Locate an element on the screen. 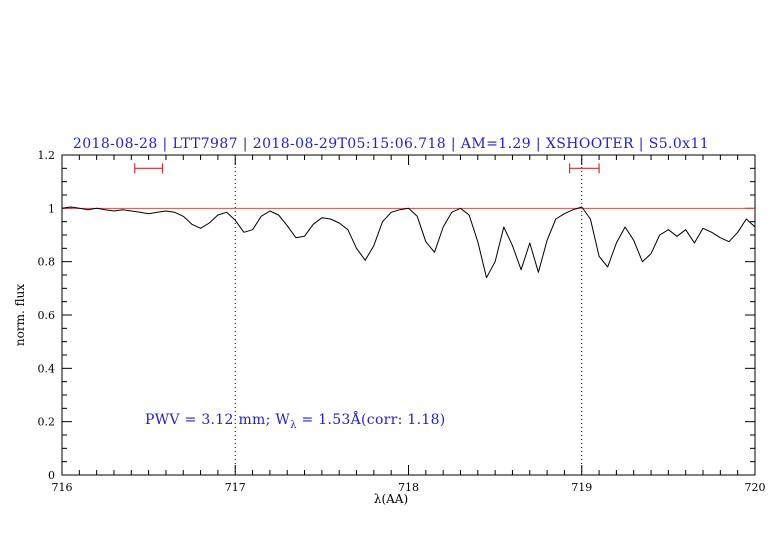 The image size is (782, 542). y-tick-label: 0.6 is located at coordinates (47, 315).